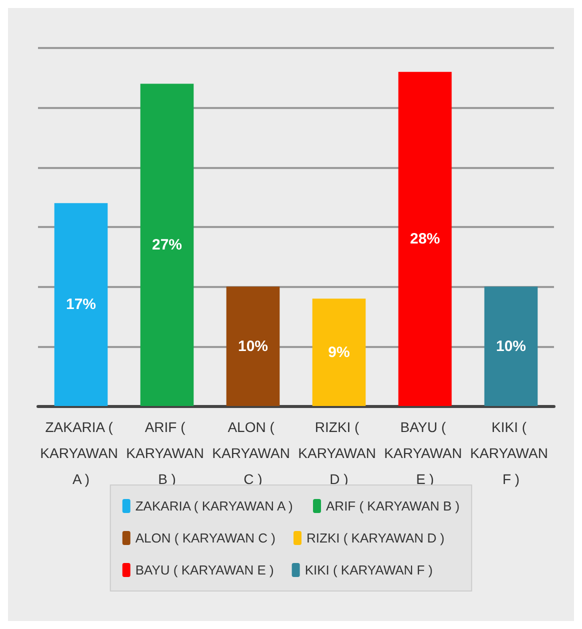 This screenshot has width=582, height=629. Describe the element at coordinates (393, 506) in the screenshot. I see `legend-label: ARIF ( KARYAWAN B )` at that location.